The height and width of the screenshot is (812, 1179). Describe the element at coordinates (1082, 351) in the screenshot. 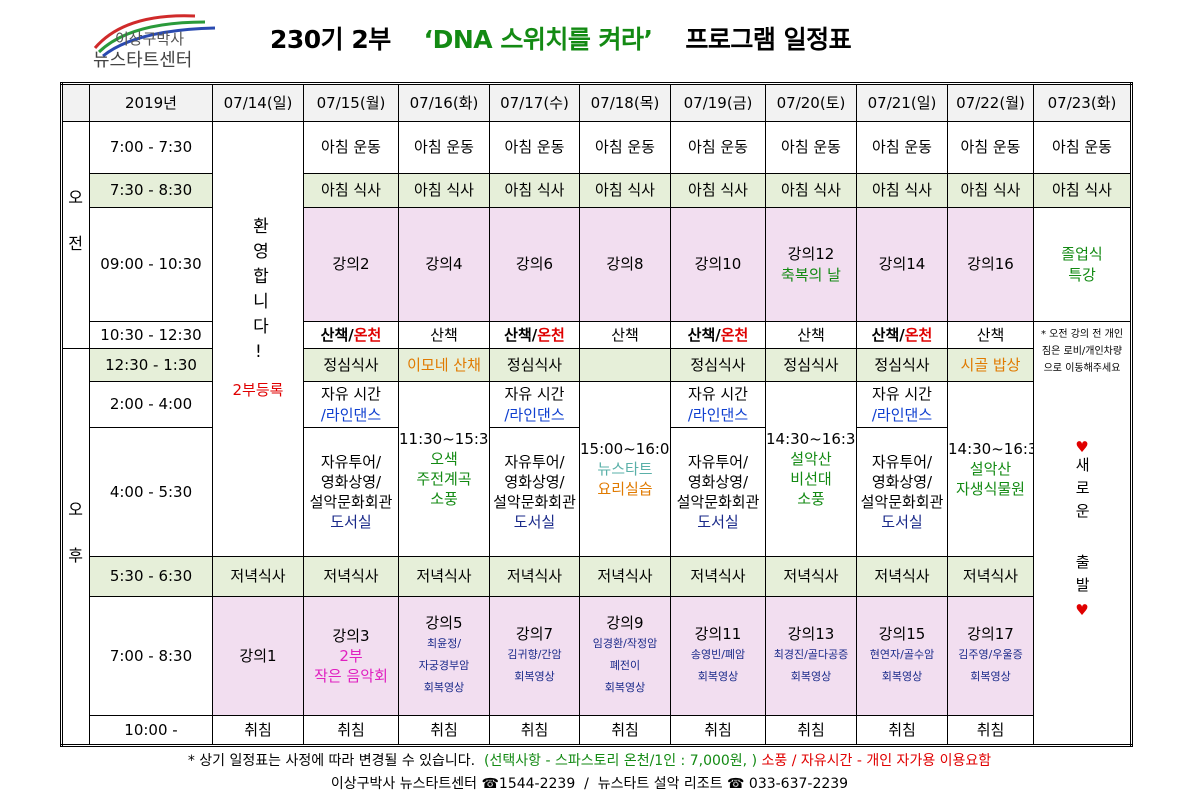

I see `cell-text: * 오전 강의 전 개인 짐은 로비/개인차량으로 이동해주세요` at that location.